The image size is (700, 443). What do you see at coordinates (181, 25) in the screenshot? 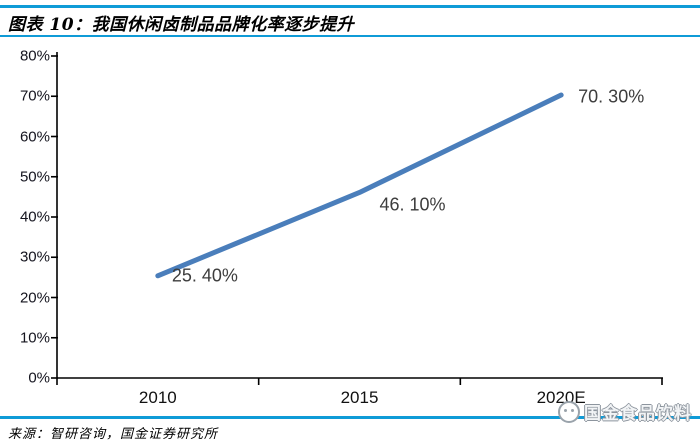
I see `figure-title: 图表 10：我国休闲卤制品品牌化率逐步提升` at bounding box center [181, 25].